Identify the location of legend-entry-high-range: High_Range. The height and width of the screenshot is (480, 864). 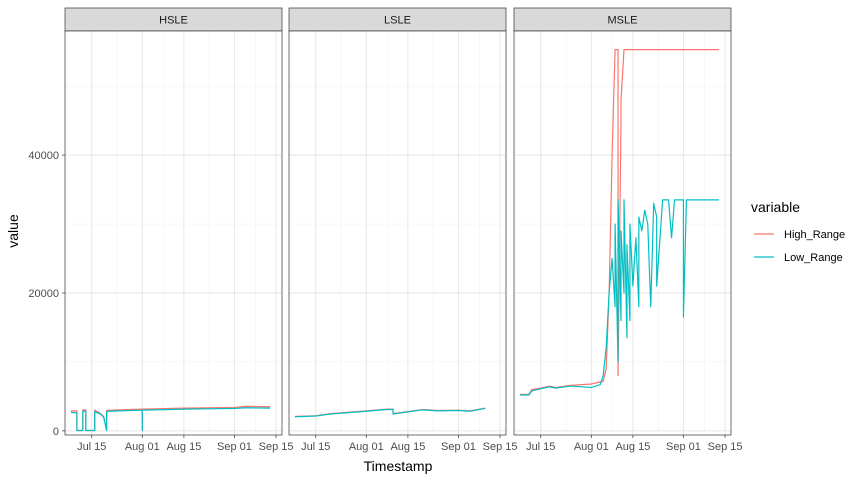
(799, 235).